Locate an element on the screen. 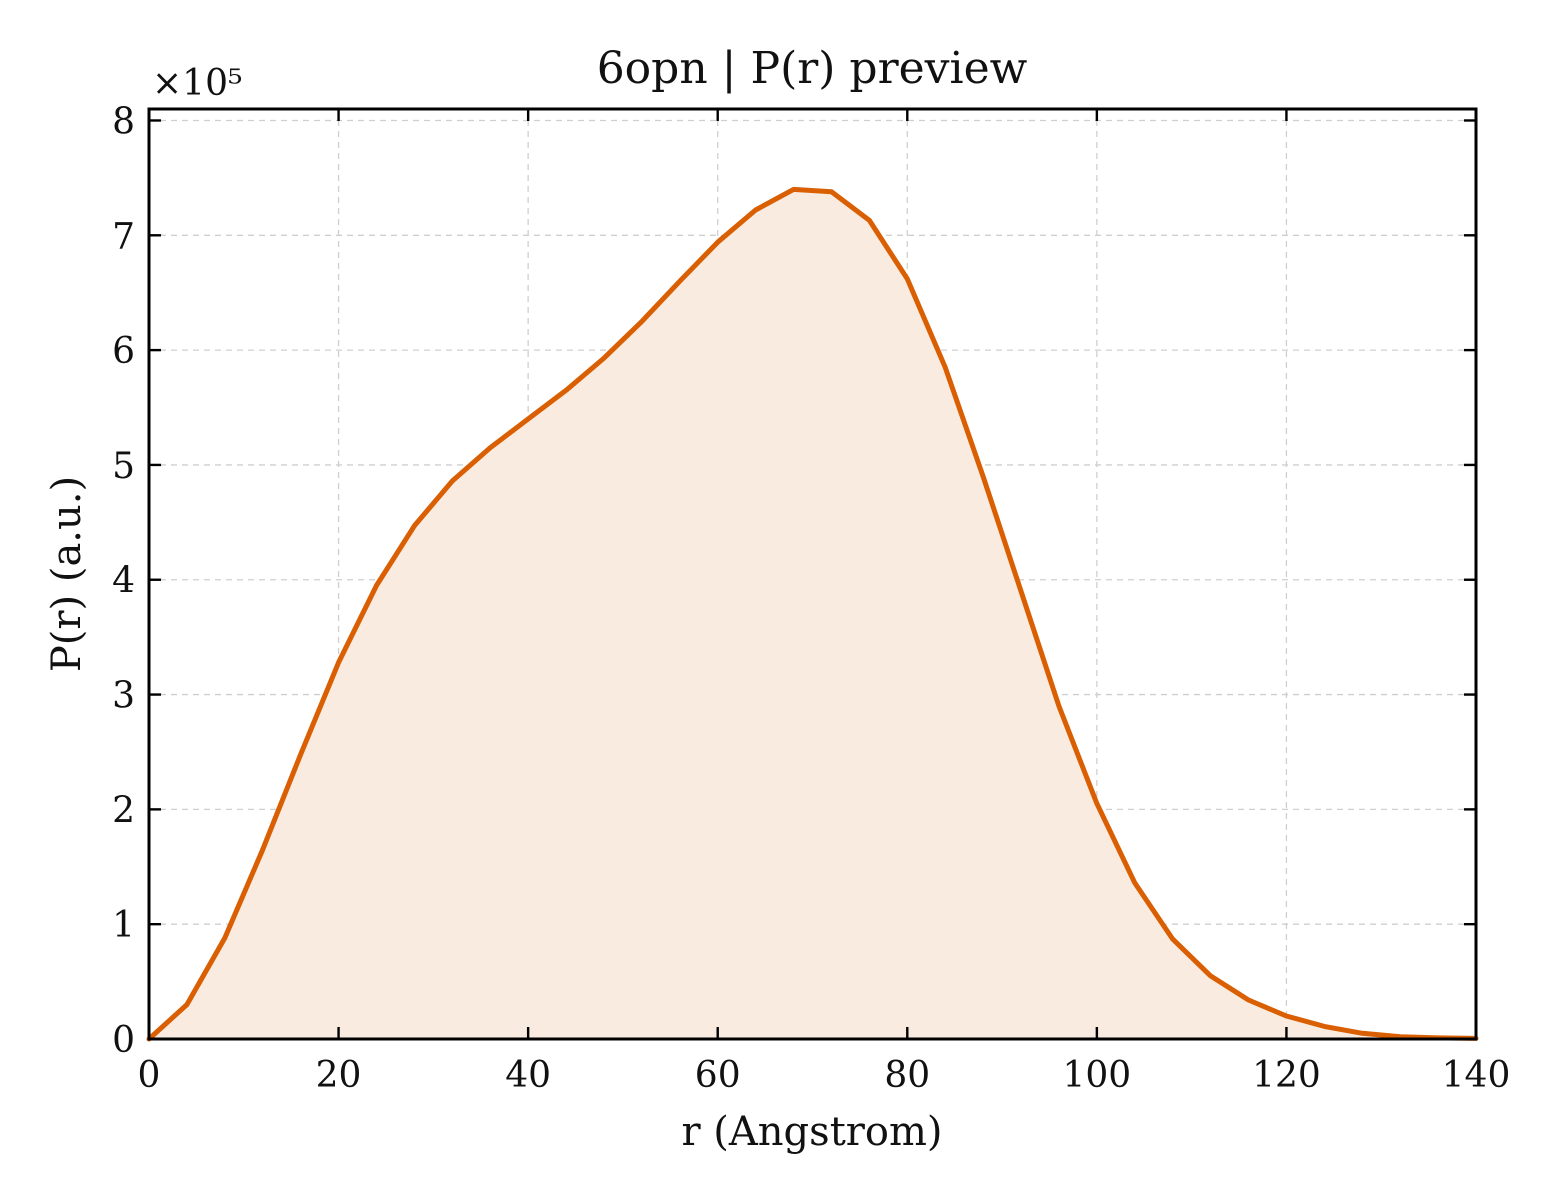 The height and width of the screenshot is (1200, 1560). x-tick-label: 100 is located at coordinates (1096, 1075).